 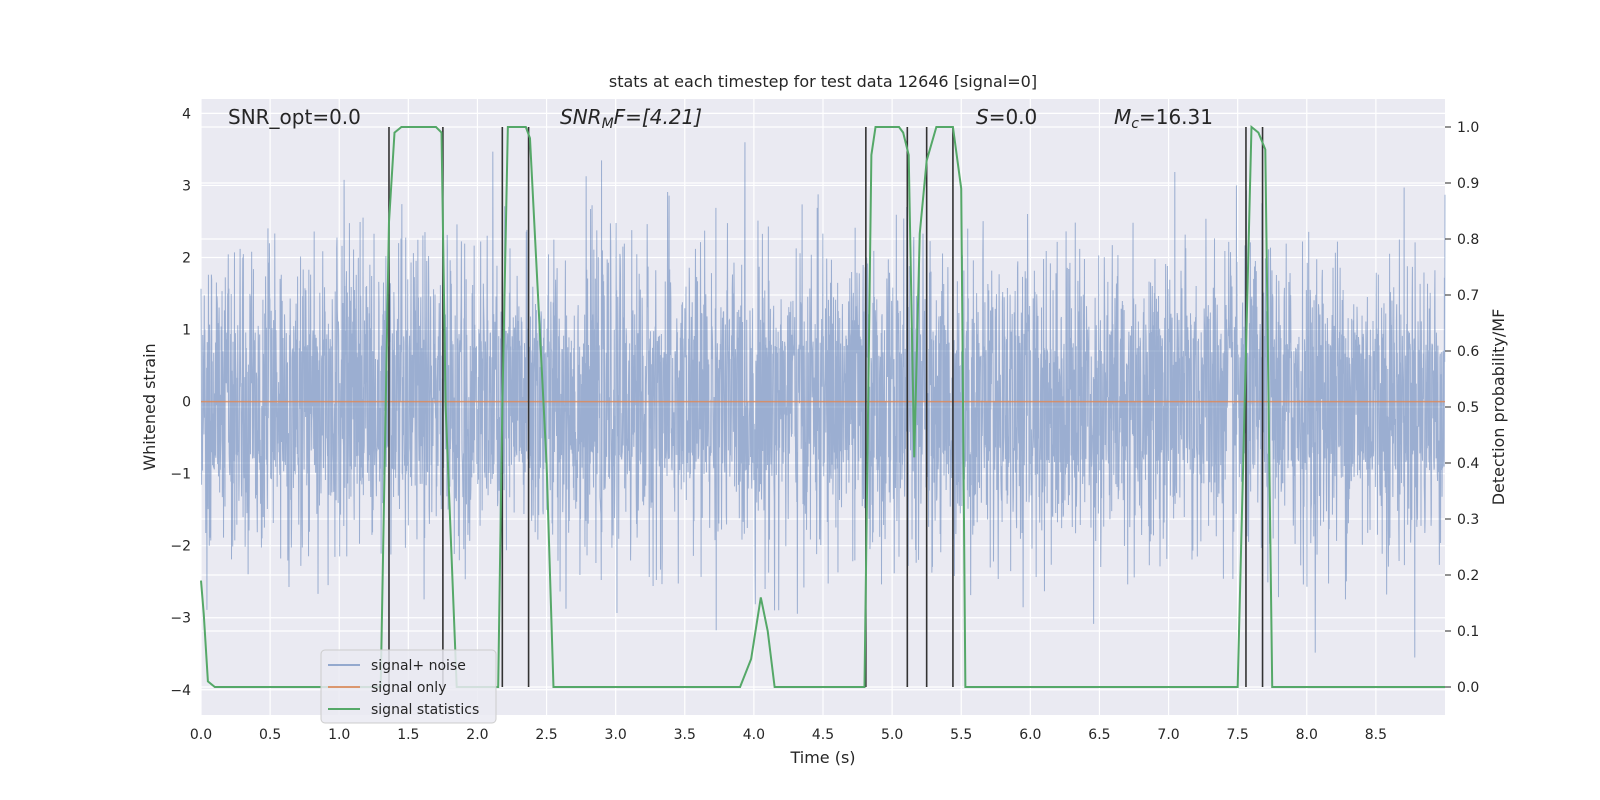 What do you see at coordinates (961, 735) in the screenshot?
I see `x-tick-label: 5.5` at bounding box center [961, 735].